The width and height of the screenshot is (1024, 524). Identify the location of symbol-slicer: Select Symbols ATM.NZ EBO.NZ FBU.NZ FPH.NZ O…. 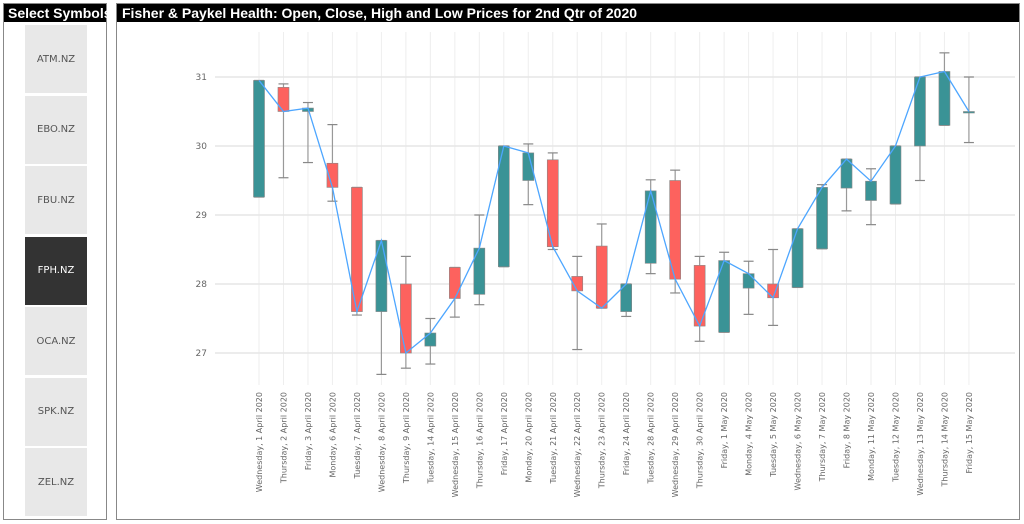
(57, 261).